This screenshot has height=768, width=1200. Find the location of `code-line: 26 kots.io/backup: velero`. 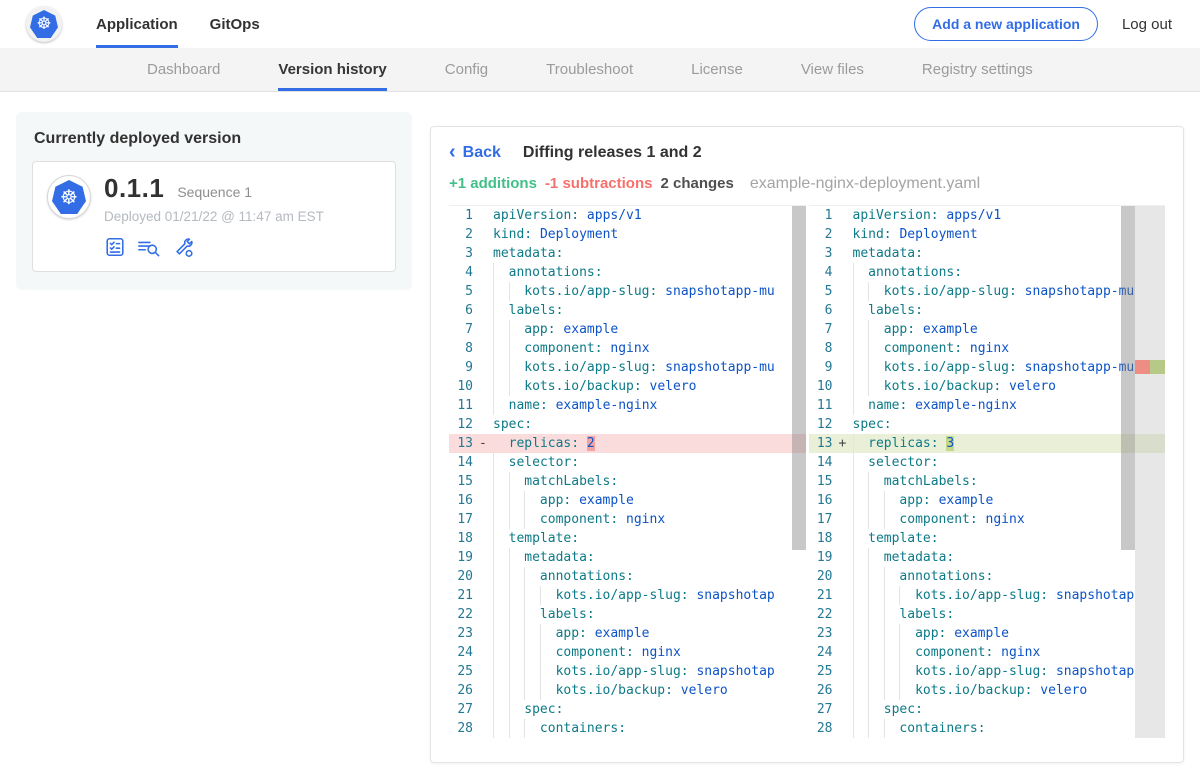

code-line: 26 kots.io/backup: velero is located at coordinates (627, 690).